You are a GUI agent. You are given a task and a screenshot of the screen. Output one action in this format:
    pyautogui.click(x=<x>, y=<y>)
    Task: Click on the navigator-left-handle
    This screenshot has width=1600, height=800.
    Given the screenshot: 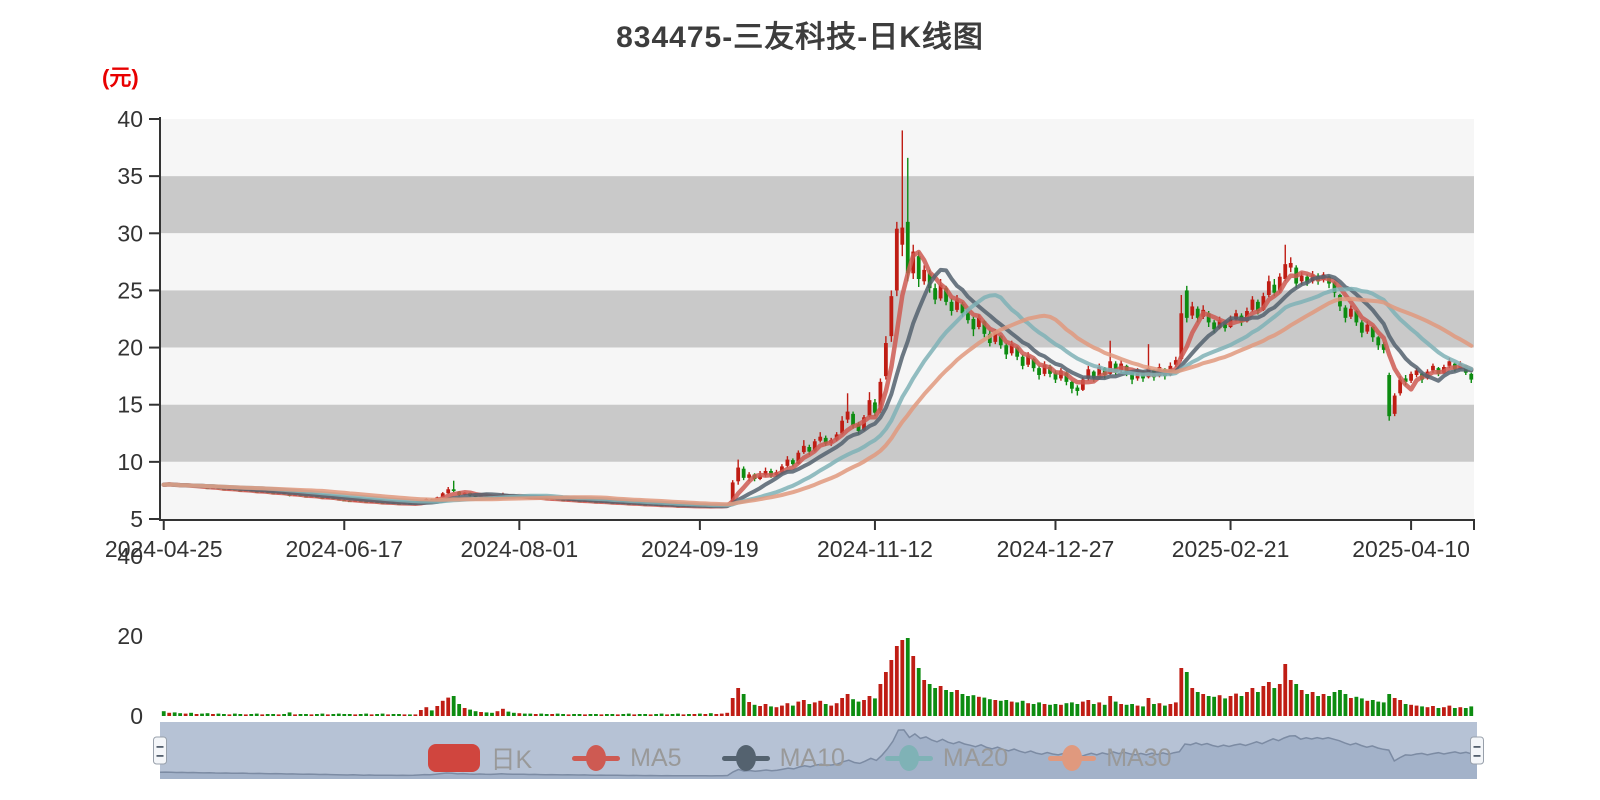 What is the action you would take?
    pyautogui.click(x=160, y=750)
    